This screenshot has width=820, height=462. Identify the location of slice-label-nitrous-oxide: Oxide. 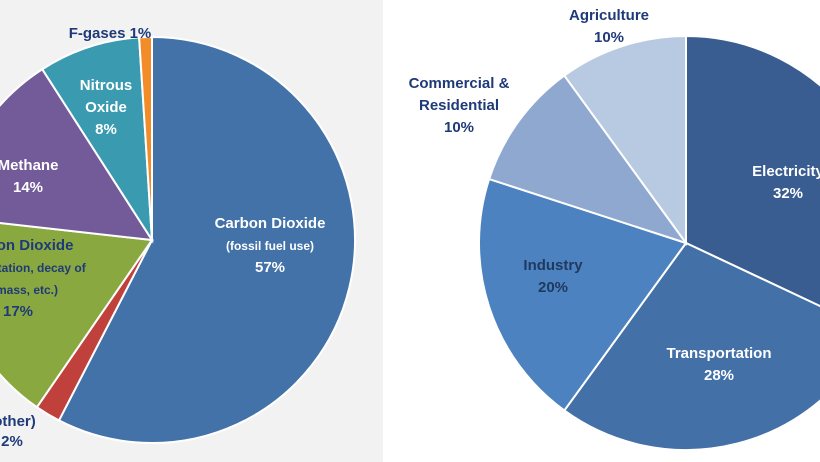
(106, 107).